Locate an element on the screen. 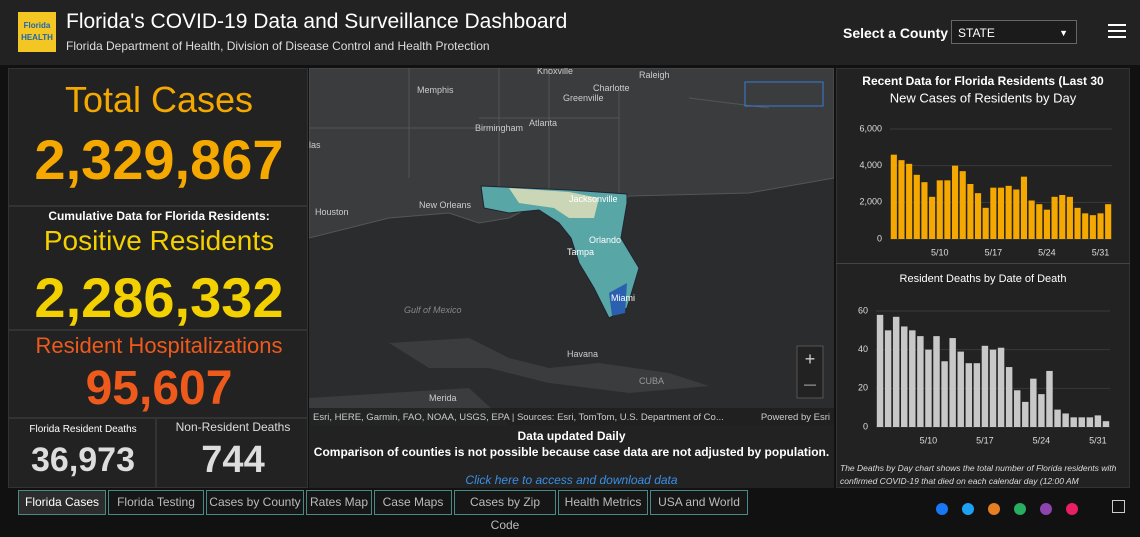 The image size is (1140, 537). tab: Health Metrics is located at coordinates (603, 502).